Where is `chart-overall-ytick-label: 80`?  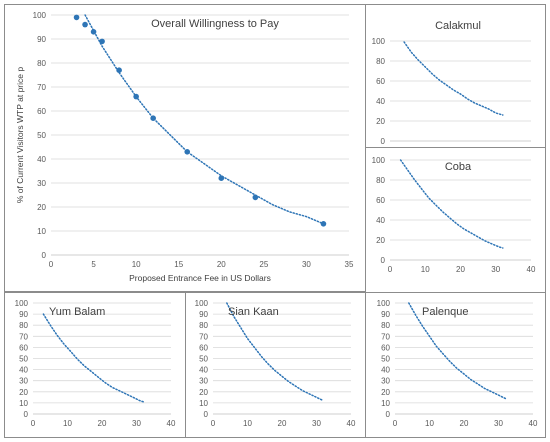 chart-overall-ytick-label: 80 is located at coordinates (41, 63).